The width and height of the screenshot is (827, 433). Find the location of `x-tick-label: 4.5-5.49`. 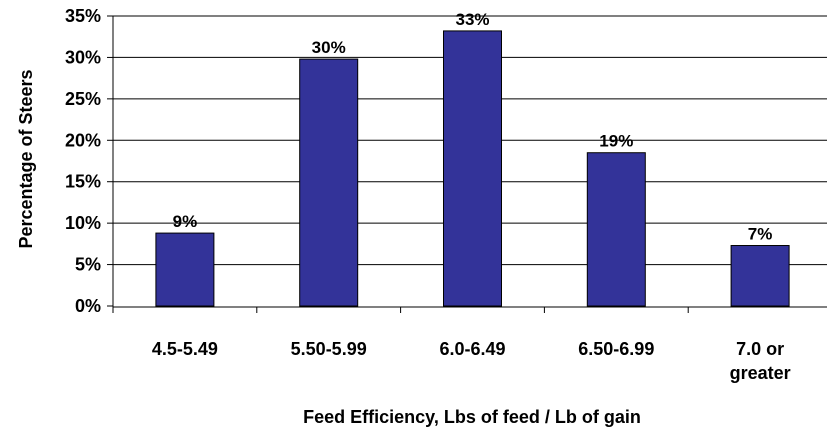

x-tick-label: 4.5-5.49 is located at coordinates (185, 349).